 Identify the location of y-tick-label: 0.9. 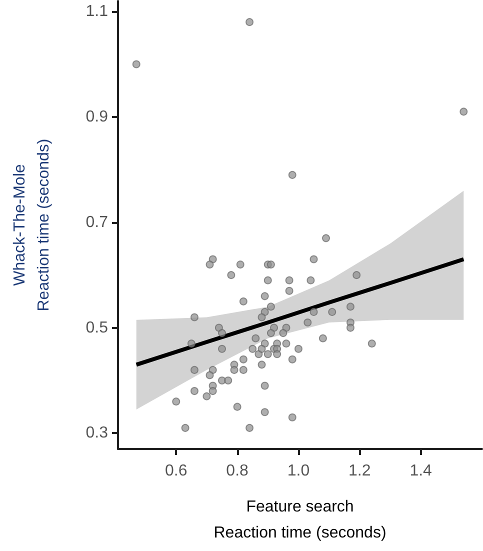
(97, 117).